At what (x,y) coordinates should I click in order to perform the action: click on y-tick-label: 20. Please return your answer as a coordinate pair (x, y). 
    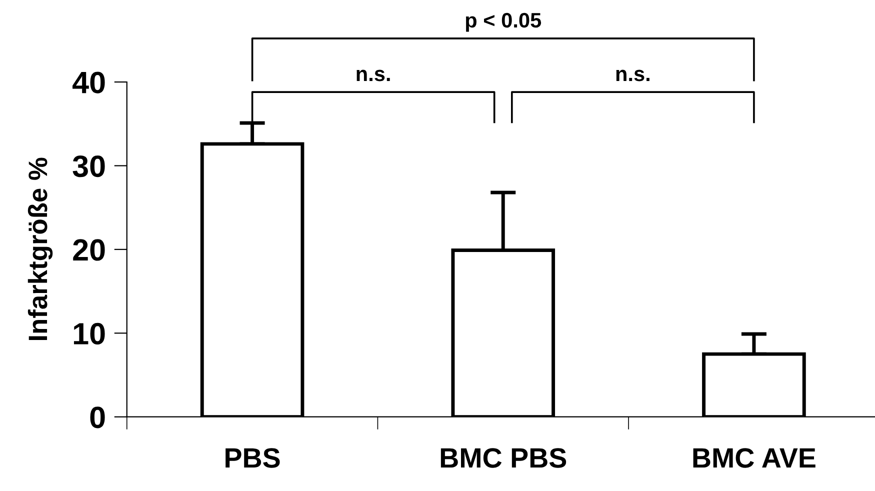
    Looking at the image, I should click on (89, 250).